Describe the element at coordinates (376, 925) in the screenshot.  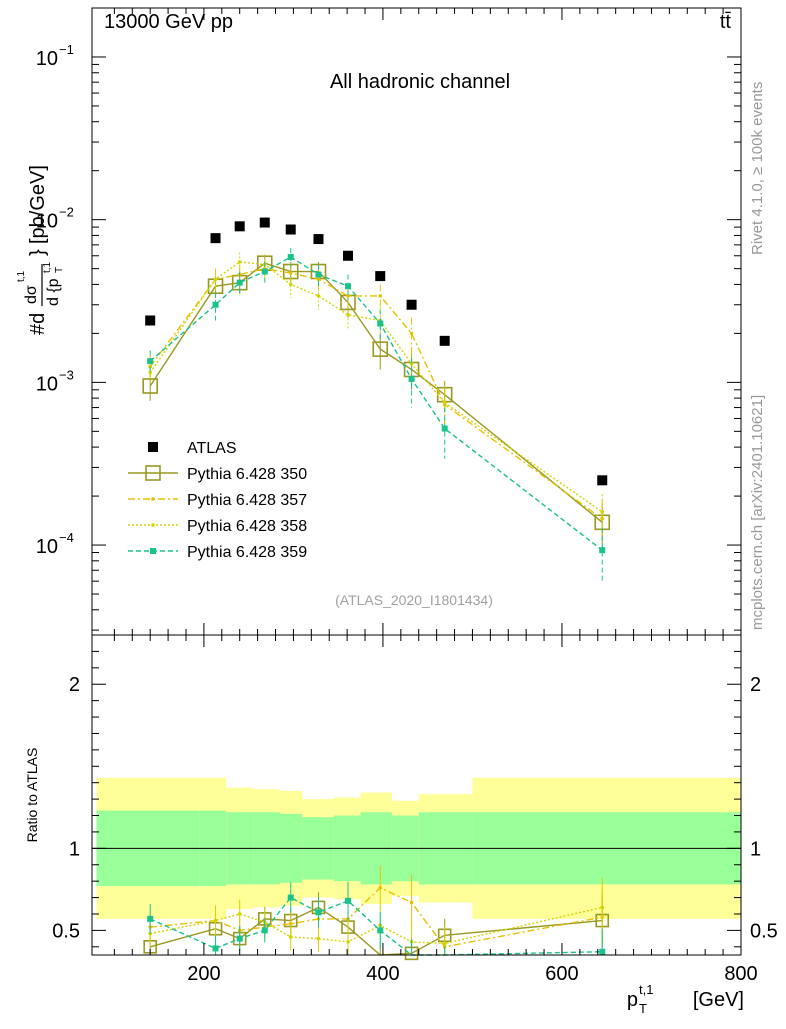
I see `ratio-line` at that location.